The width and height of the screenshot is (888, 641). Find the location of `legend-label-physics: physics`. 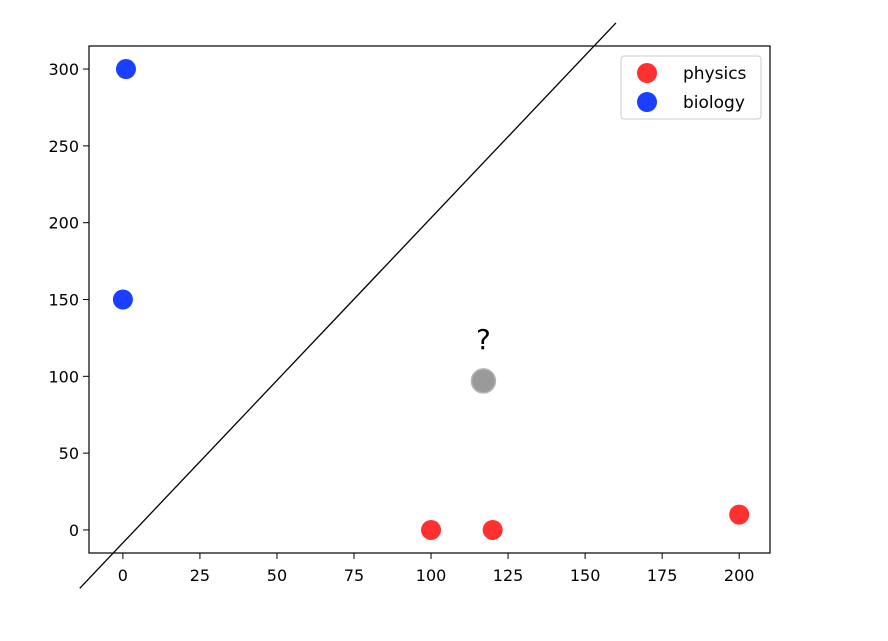

legend-label-physics: physics is located at coordinates (715, 74).